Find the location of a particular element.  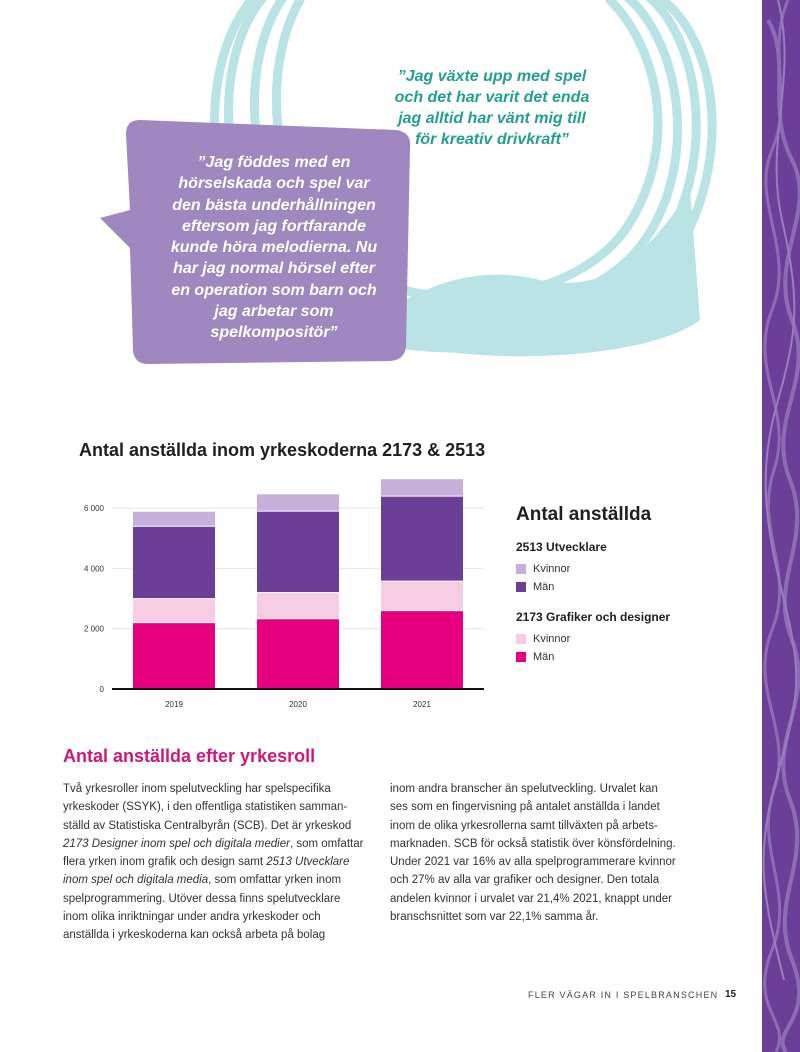

footer-publication-title: FLER VÄGAR IN I SPELBRANSCHEN is located at coordinates (623, 995).